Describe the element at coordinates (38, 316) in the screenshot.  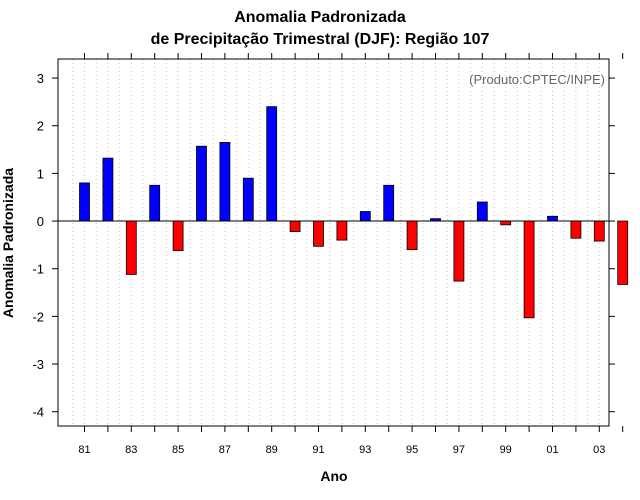
I see `y-tick-label: -2` at that location.